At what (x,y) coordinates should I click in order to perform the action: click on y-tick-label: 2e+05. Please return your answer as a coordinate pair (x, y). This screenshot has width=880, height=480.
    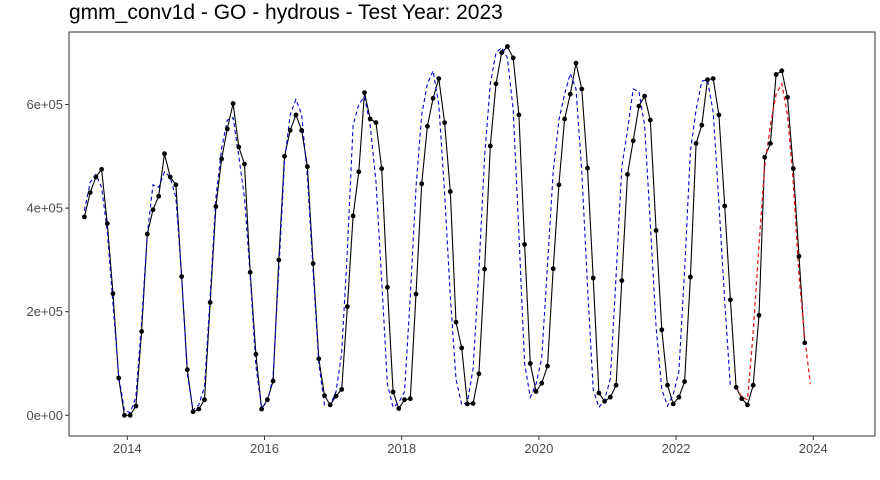
    Looking at the image, I should click on (44, 311).